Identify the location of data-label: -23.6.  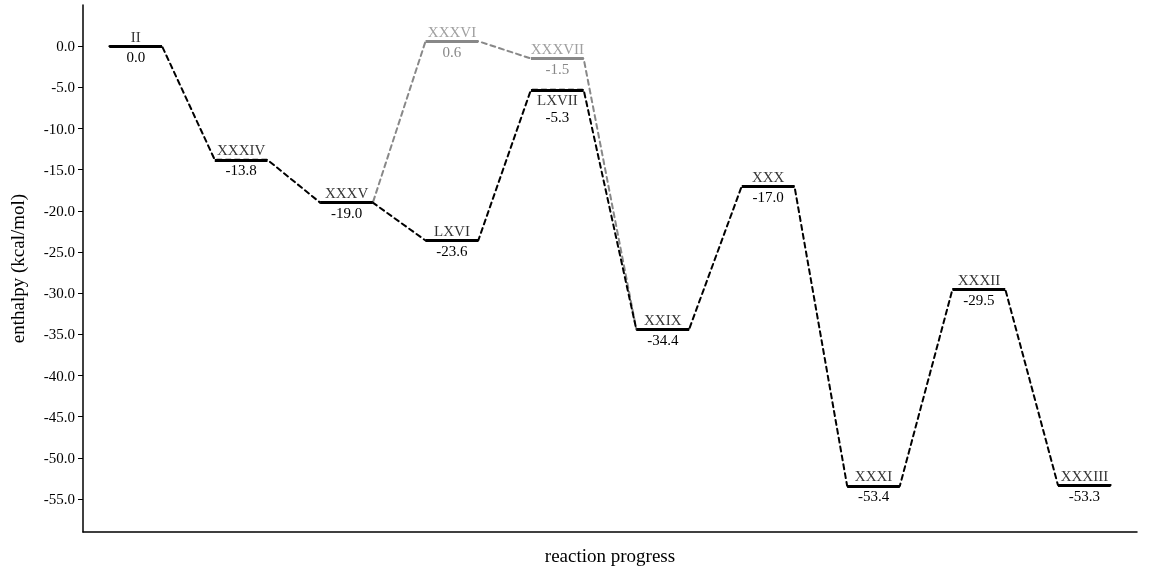
(452, 251).